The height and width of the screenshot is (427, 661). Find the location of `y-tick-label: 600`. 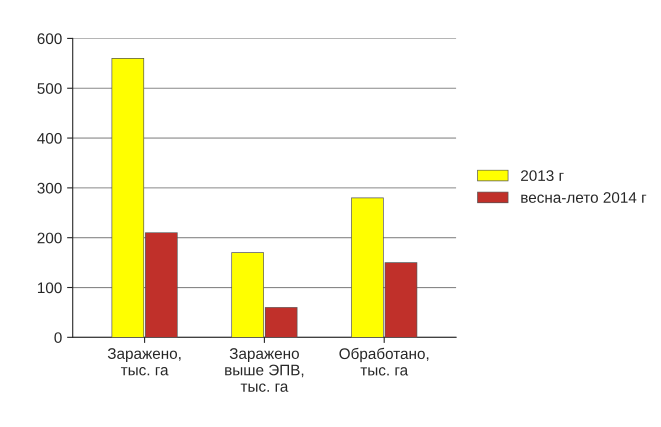

y-tick-label: 600 is located at coordinates (50, 38).